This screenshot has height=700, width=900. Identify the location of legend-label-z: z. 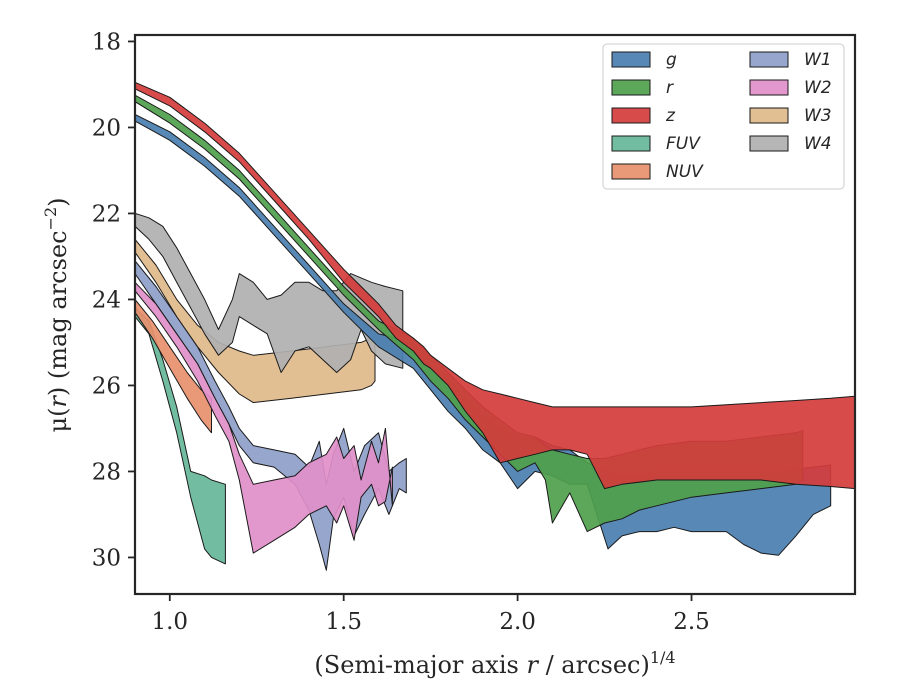
(670, 116).